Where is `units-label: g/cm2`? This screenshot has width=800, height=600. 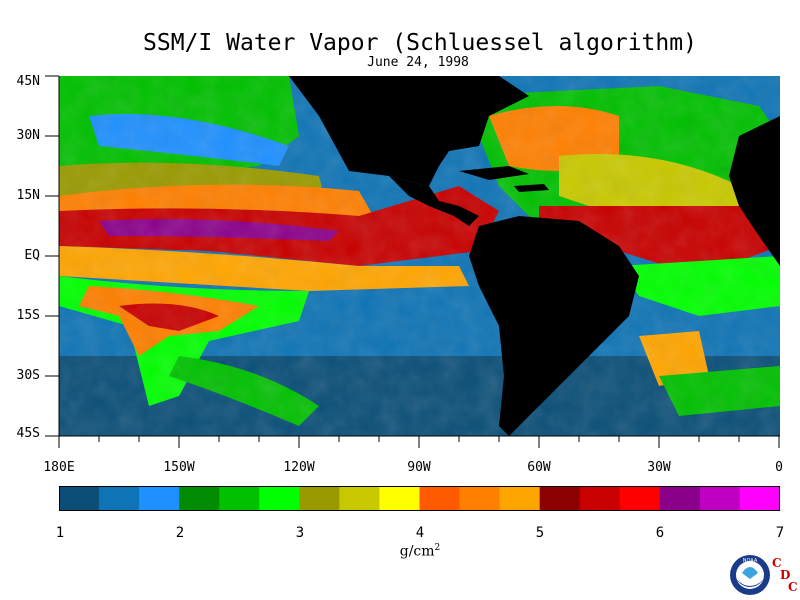 units-label: g/cm2 is located at coordinates (420, 551).